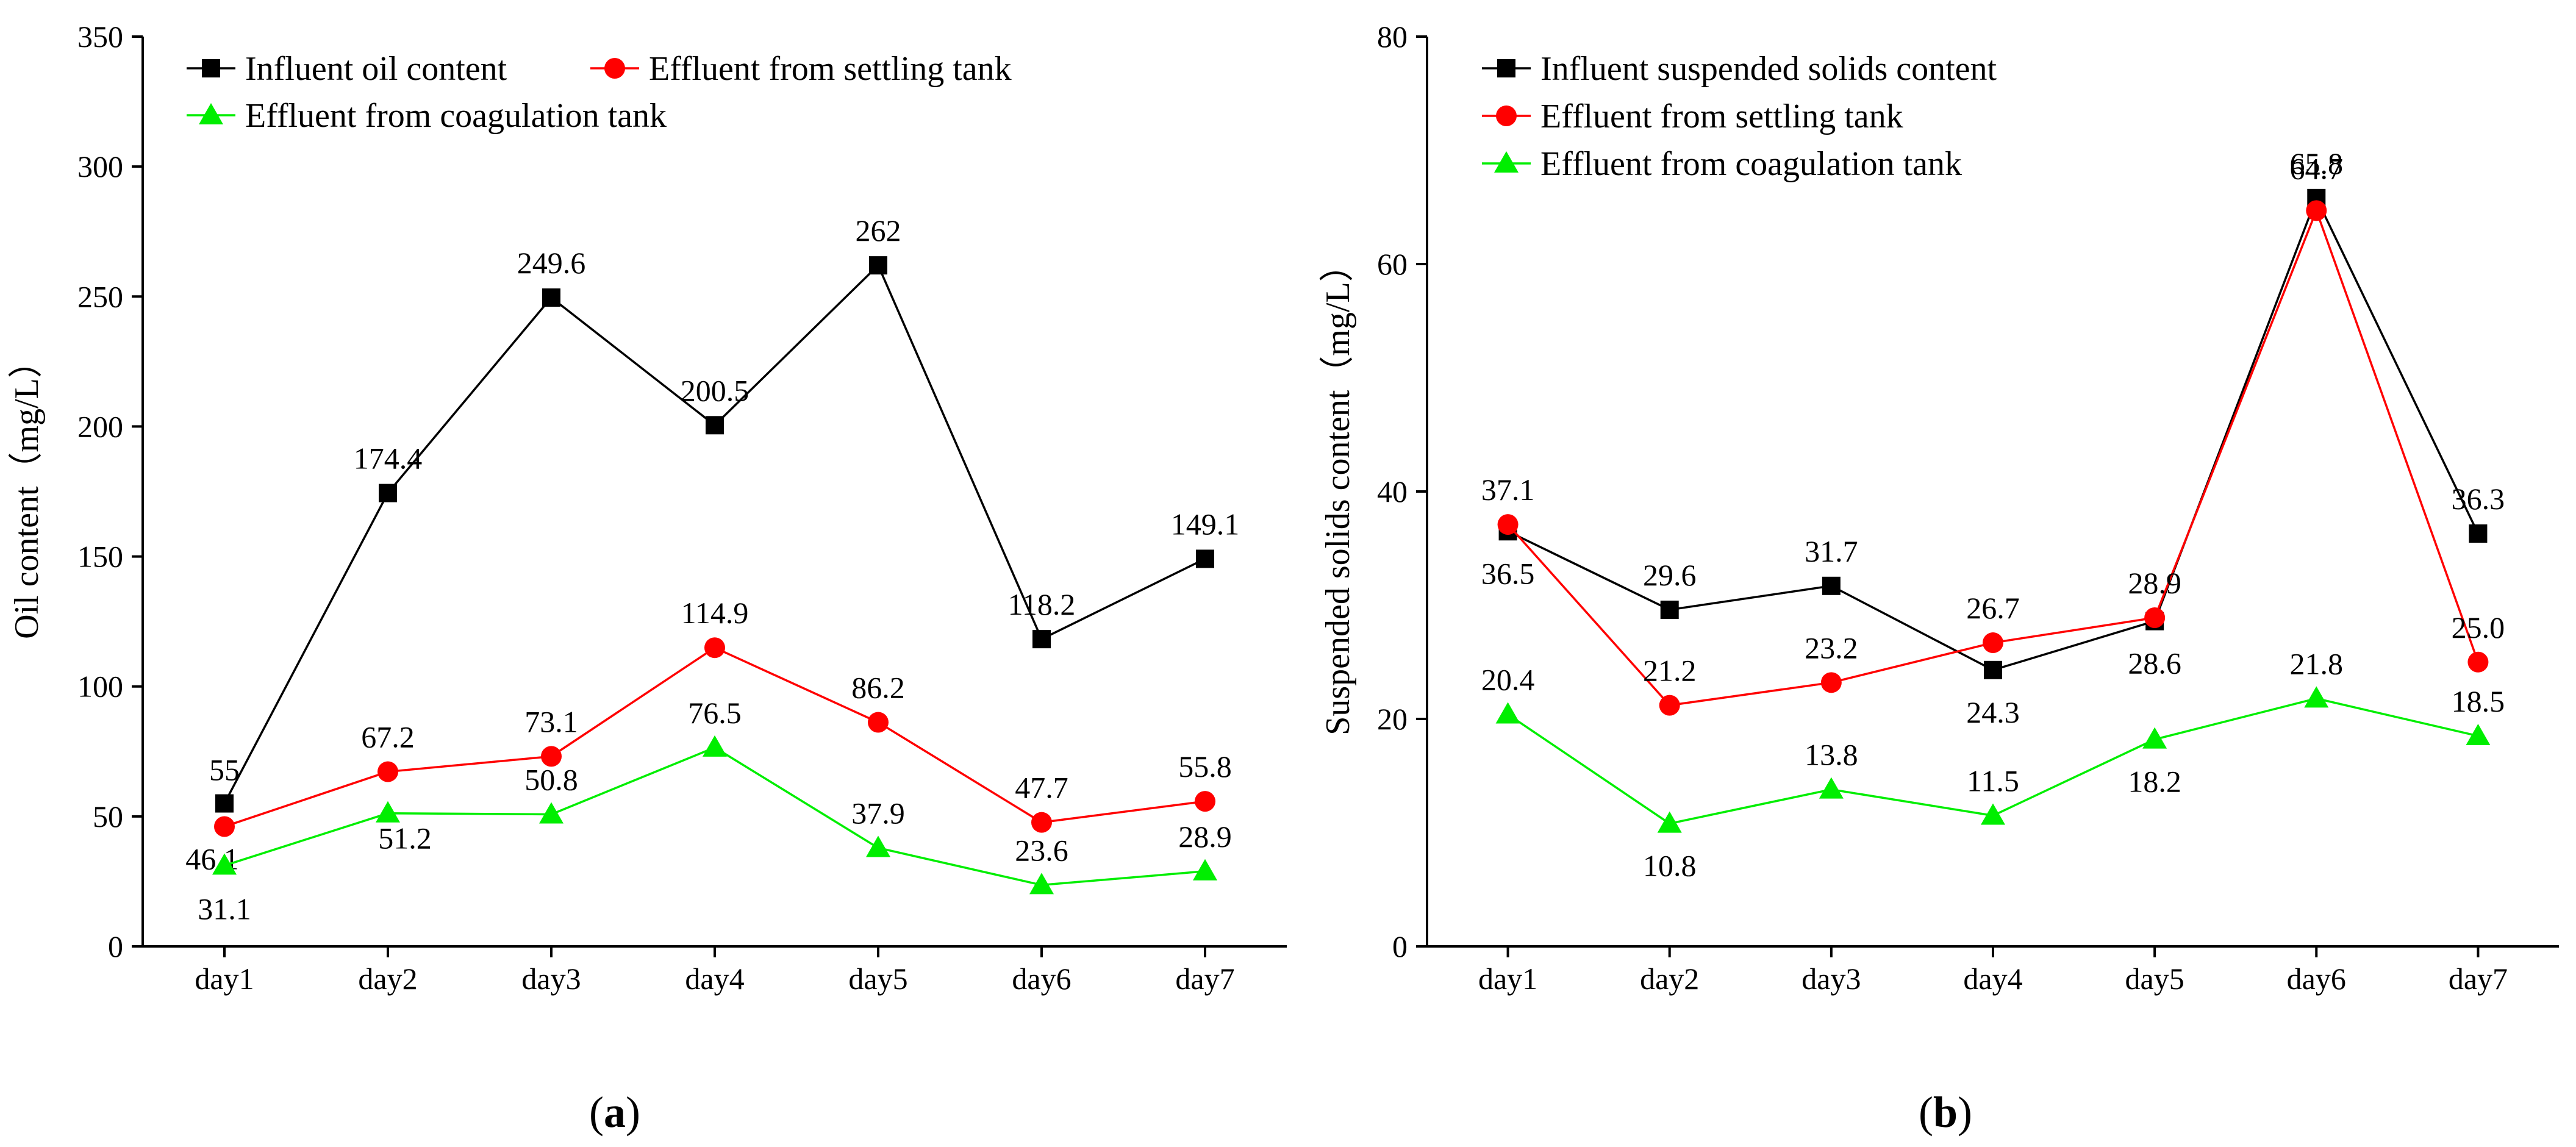 The image size is (2576, 1147). What do you see at coordinates (715, 713) in the screenshot?
I see `data-label: 76.5` at bounding box center [715, 713].